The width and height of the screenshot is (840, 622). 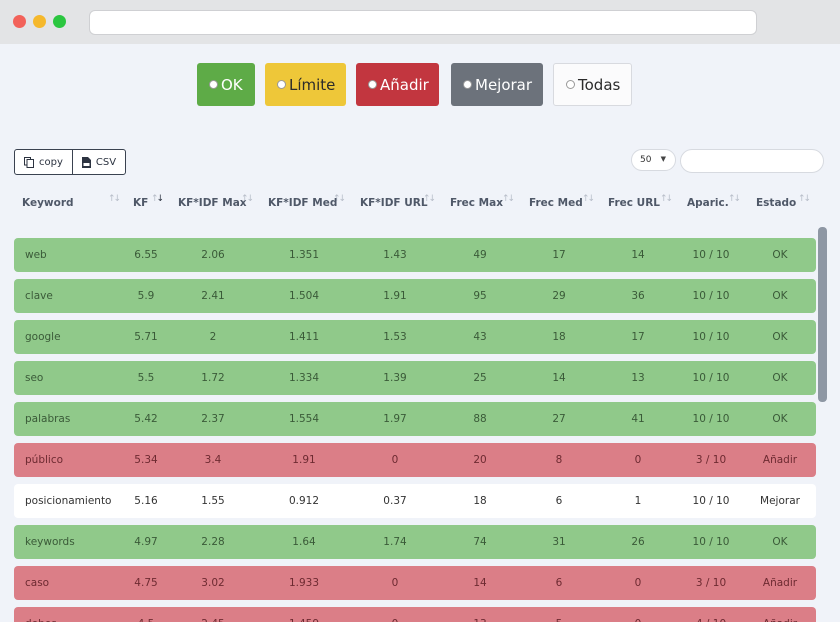 What do you see at coordinates (304, 614) in the screenshot?
I see `cell-kfidf-med: 1.459` at bounding box center [304, 614].